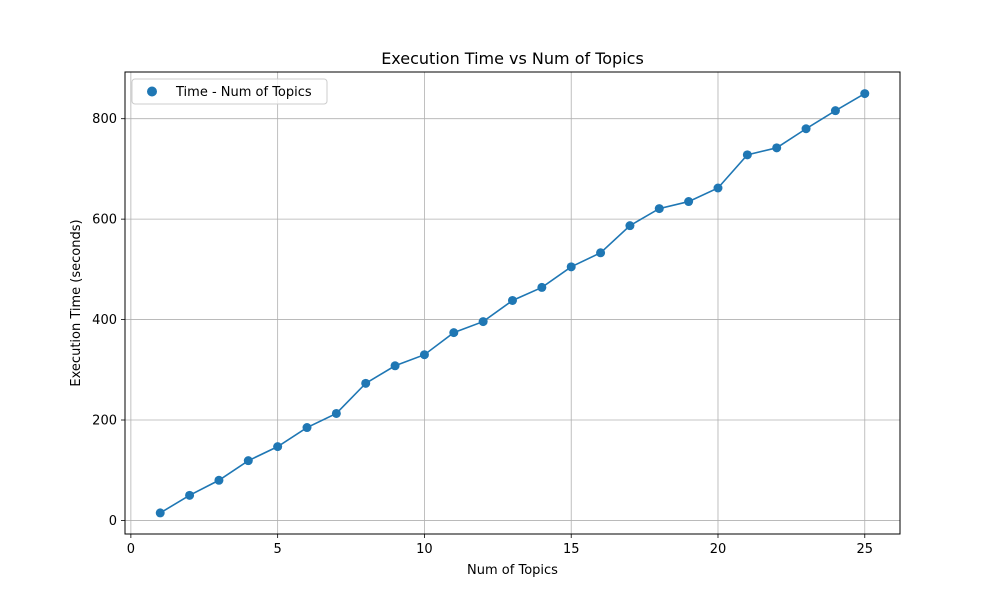 The image size is (1000, 600). Describe the element at coordinates (278, 549) in the screenshot. I see `x-tick-label: 5` at that location.